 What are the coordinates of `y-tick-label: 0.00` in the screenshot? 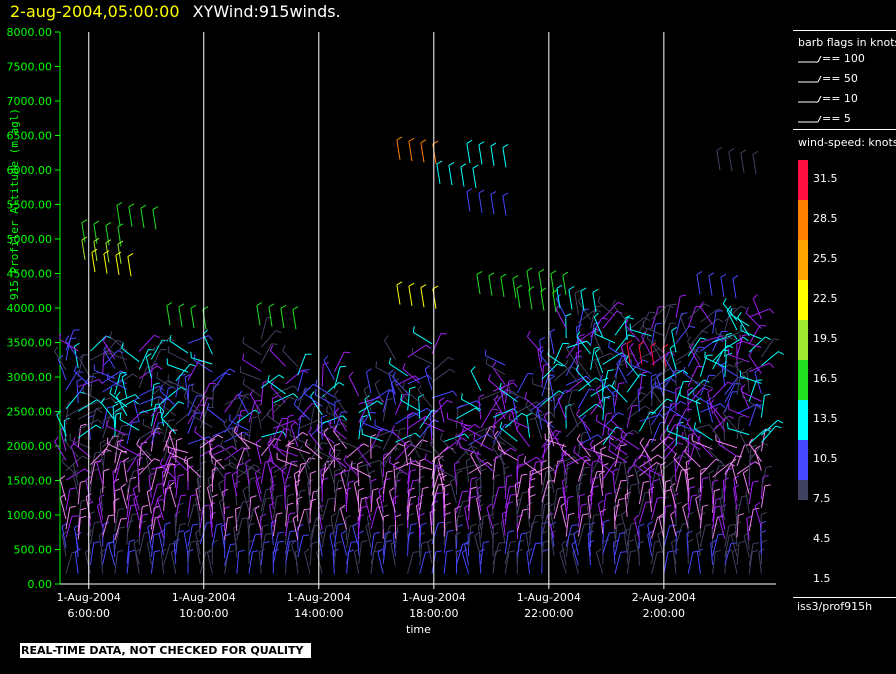 It's located at (40, 584).